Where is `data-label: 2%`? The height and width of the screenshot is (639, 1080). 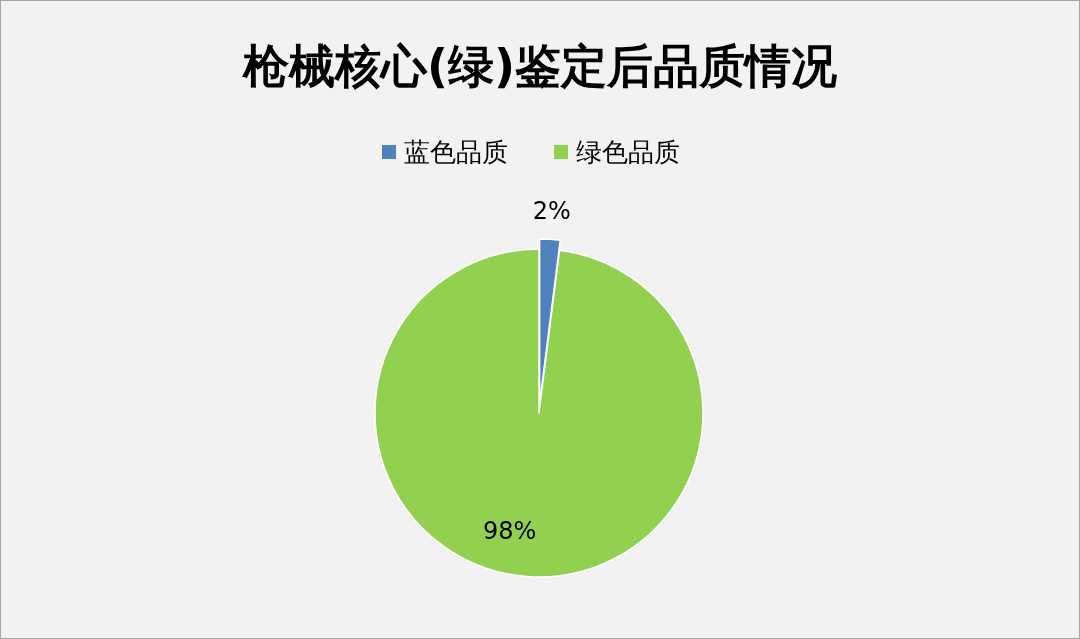 data-label: 2% is located at coordinates (551, 211).